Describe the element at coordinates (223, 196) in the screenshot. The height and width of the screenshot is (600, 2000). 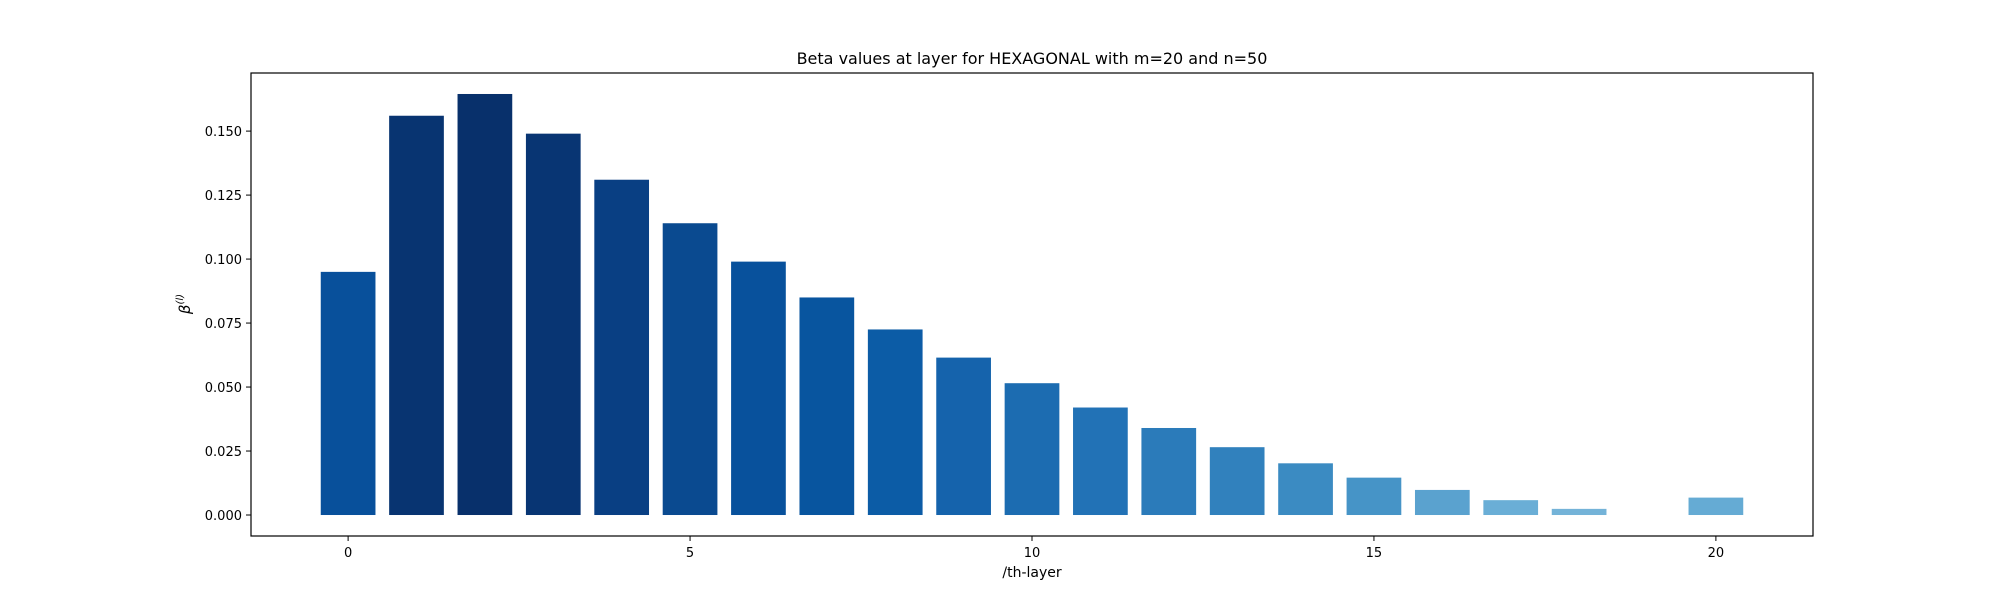
I see `y-tick-label: 0.125` at that location.